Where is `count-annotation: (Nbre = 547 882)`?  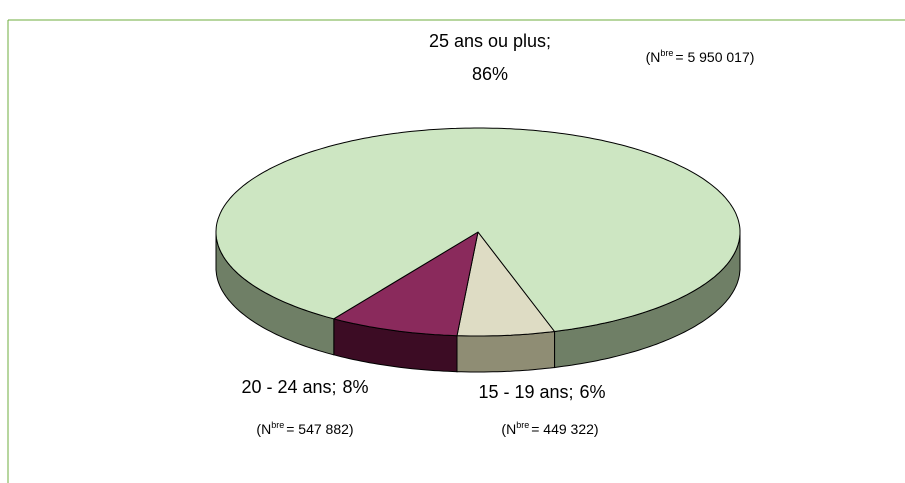 count-annotation: (Nbre = 547 882) is located at coordinates (304, 428).